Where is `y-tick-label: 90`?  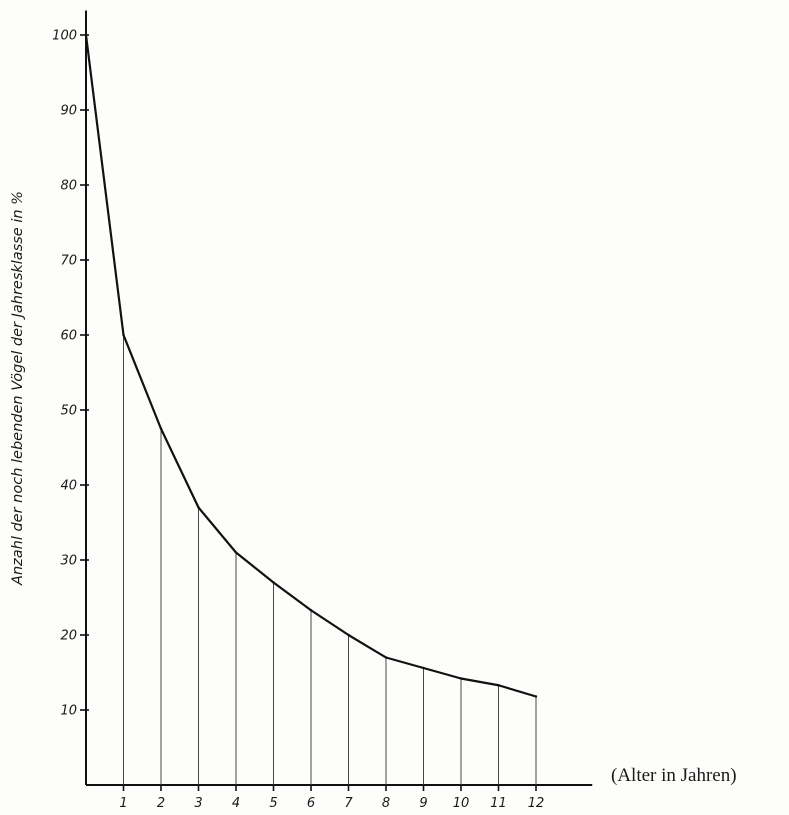
y-tick-label: 90 is located at coordinates (68, 111).